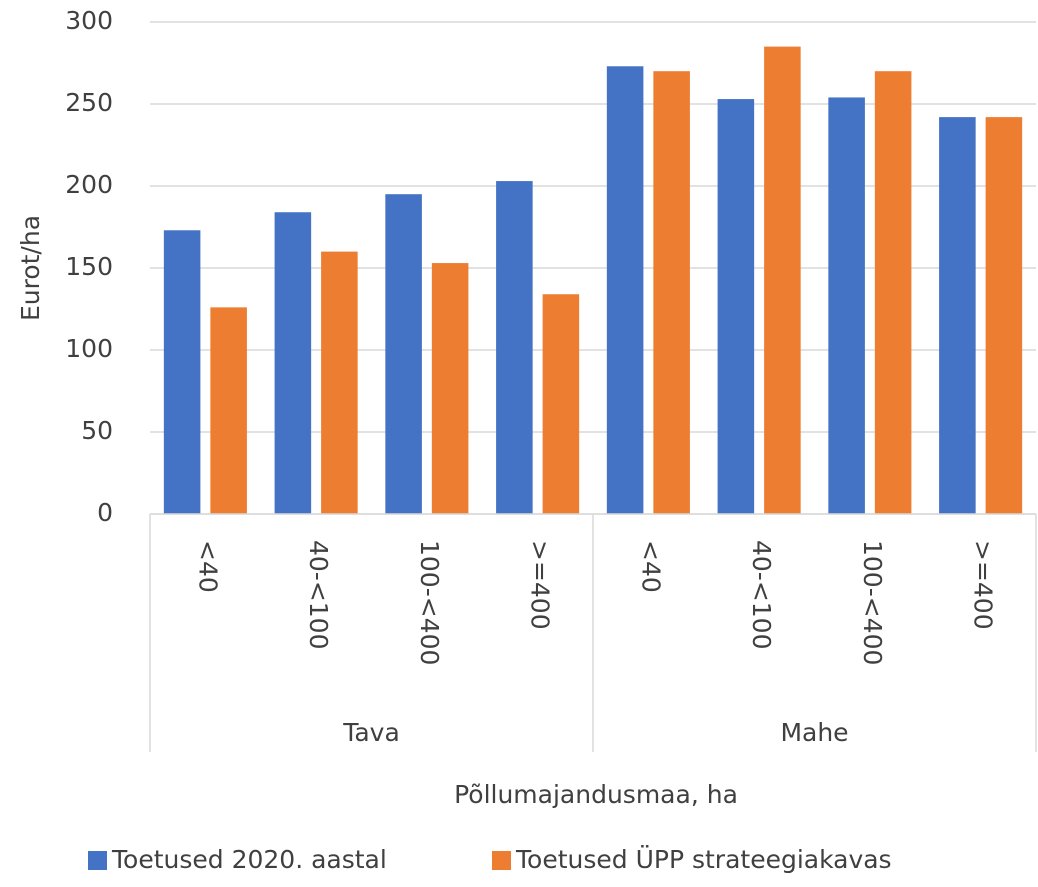 This screenshot has width=1038, height=887. I want to click on y-tick-label: 0, so click(105, 512).